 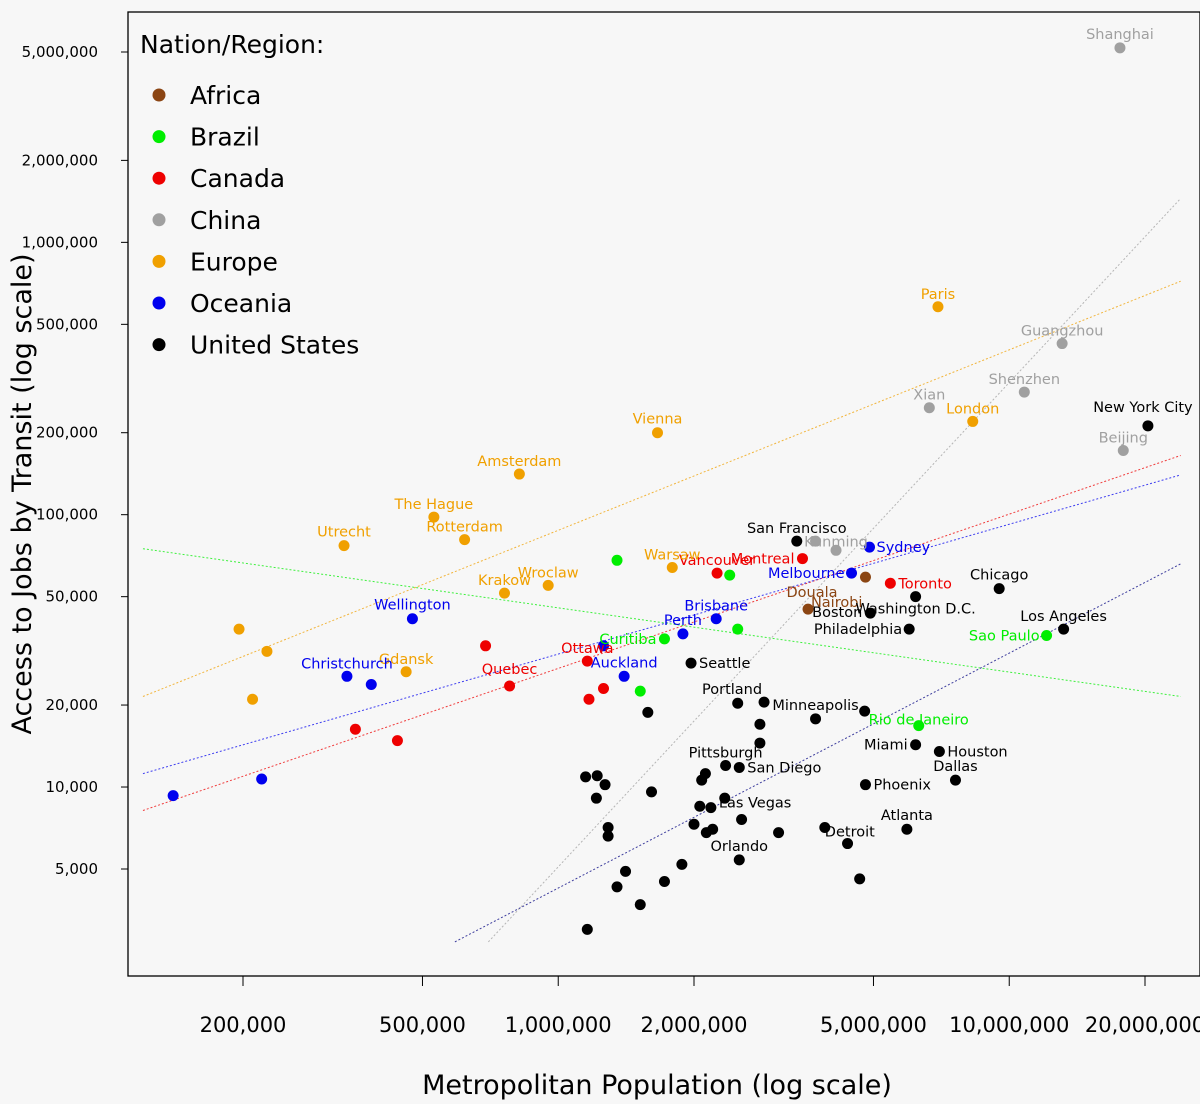 I want to click on x-tick-label: 200,000, so click(x=243, y=1025).